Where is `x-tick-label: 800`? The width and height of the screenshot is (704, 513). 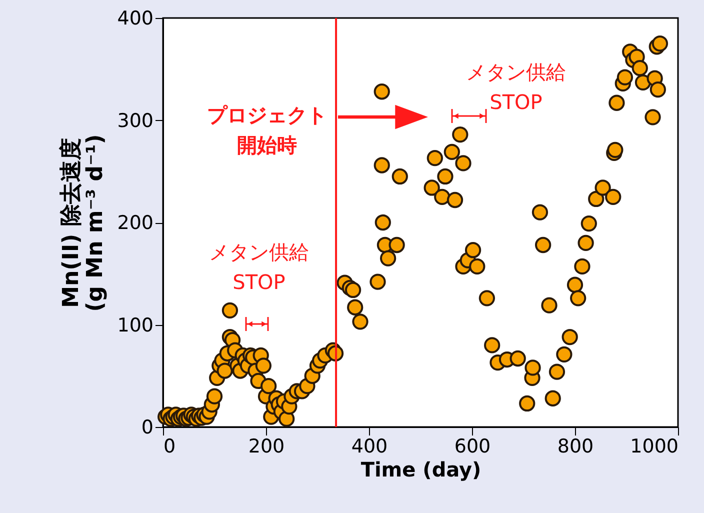 x-tick-label: 800 is located at coordinates (575, 447).